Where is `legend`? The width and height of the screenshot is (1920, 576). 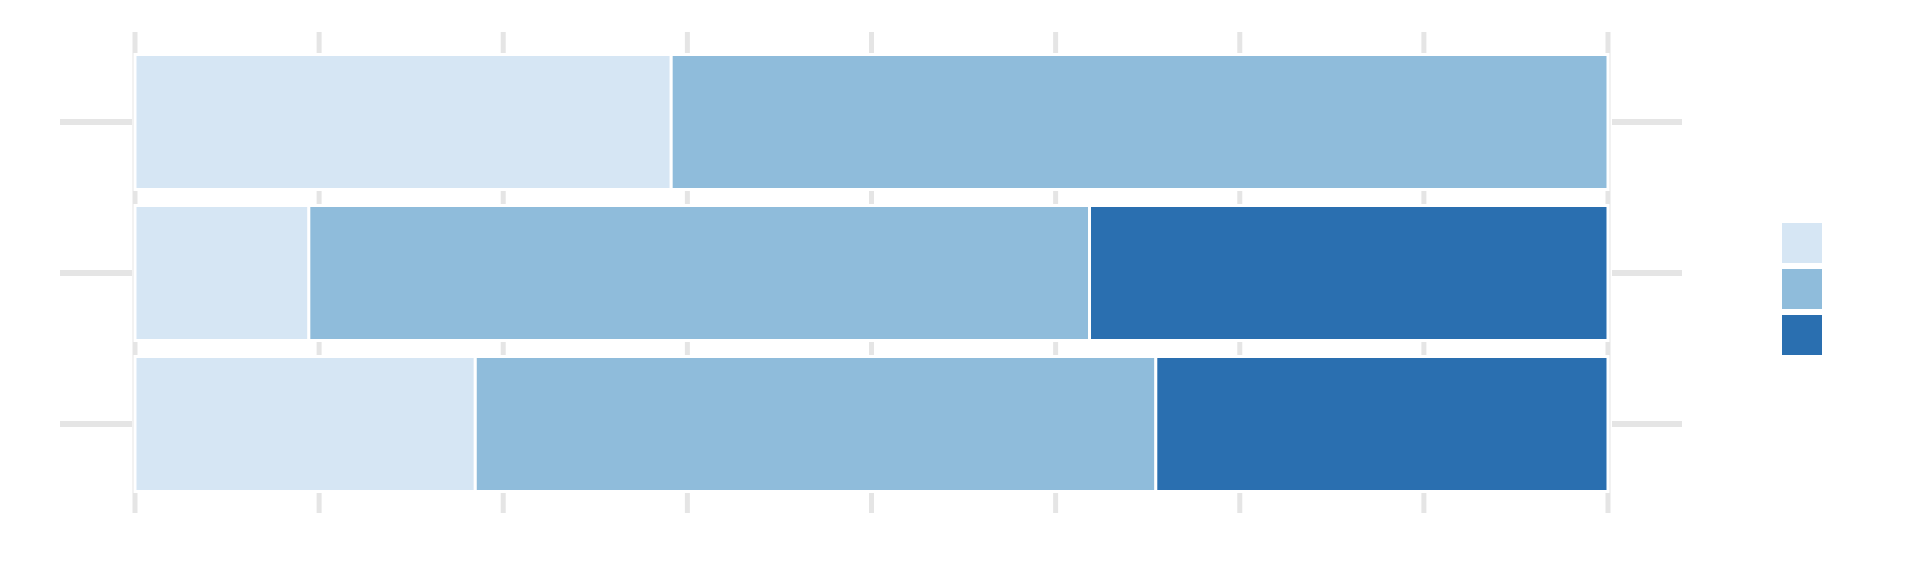
legend is located at coordinates (1802, 289).